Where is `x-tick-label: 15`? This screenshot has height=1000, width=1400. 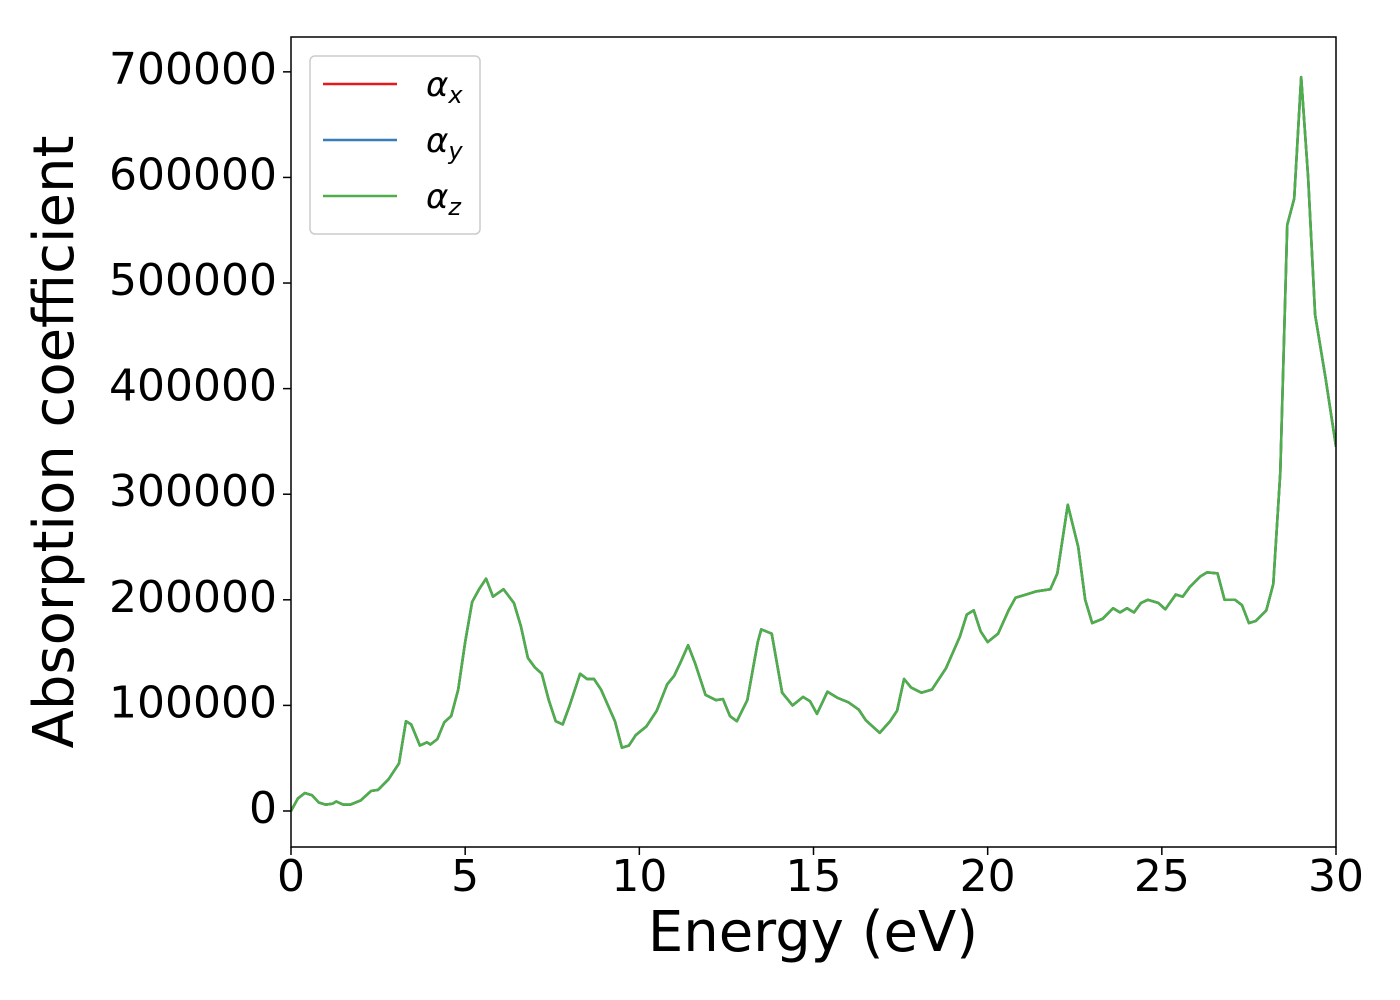 x-tick-label: 15 is located at coordinates (814, 876).